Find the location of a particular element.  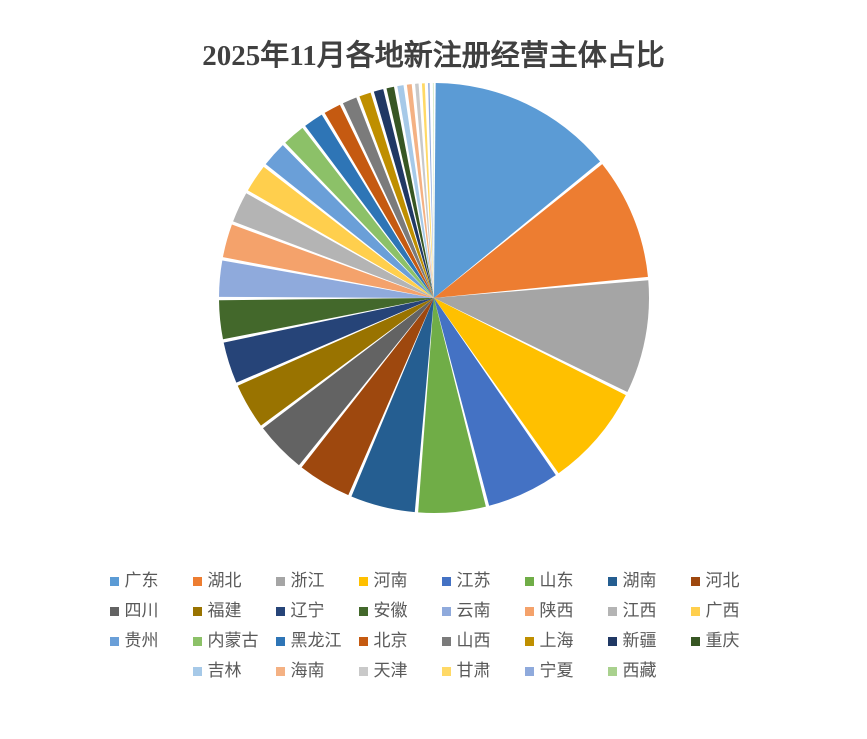

legend-item-广西: 广西 is located at coordinates (724, 611).